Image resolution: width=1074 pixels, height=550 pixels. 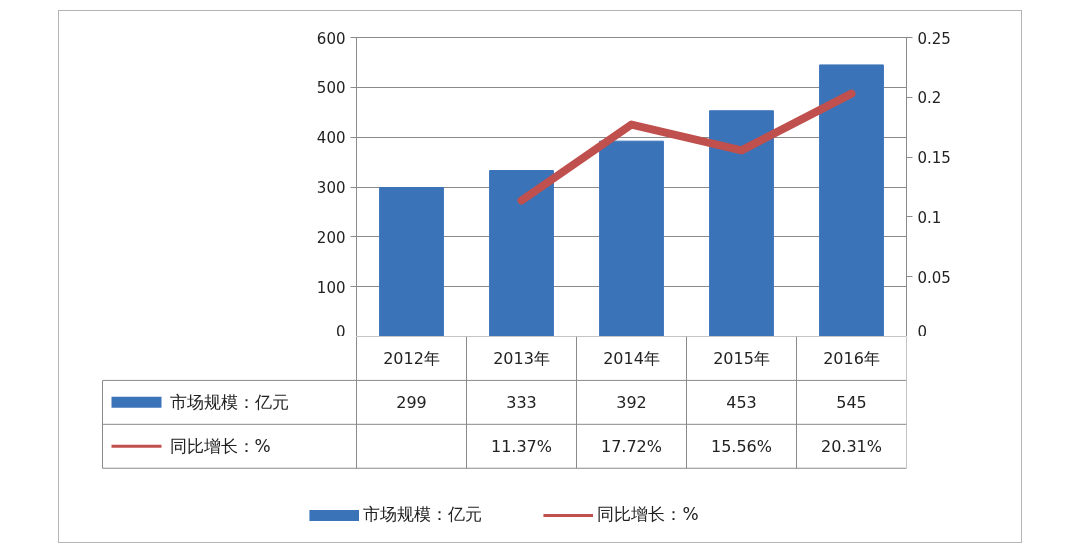 What do you see at coordinates (521, 403) in the screenshot?
I see `data-label: 333` at bounding box center [521, 403].